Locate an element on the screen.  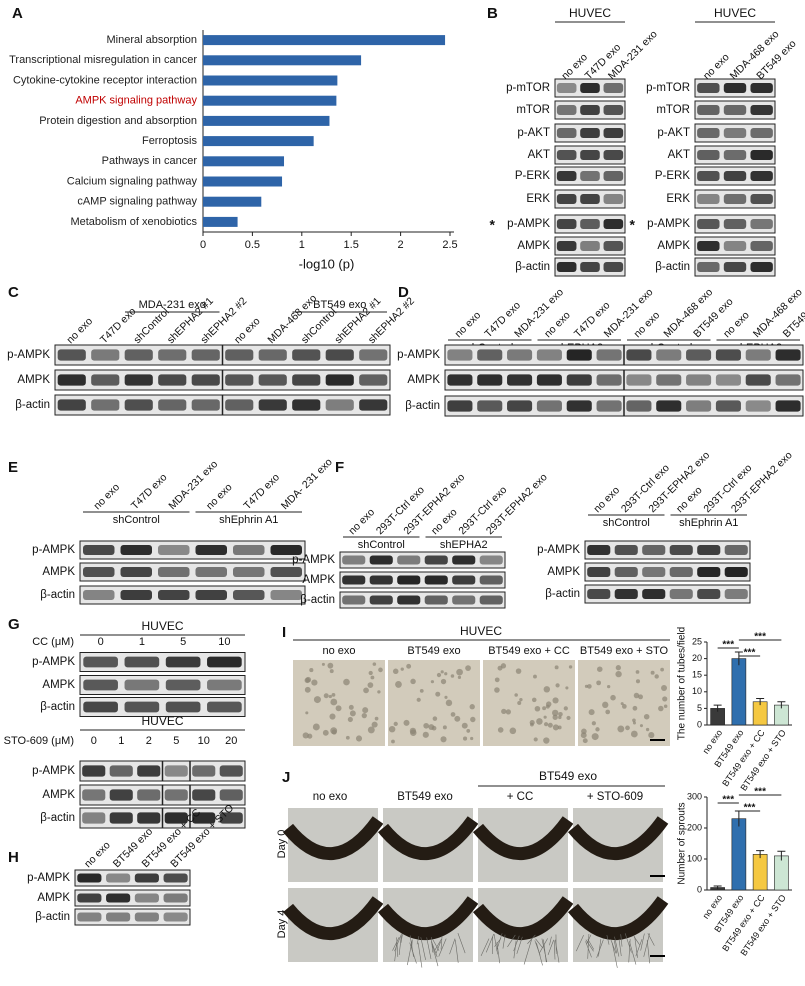
y-tick-label: 15 is located at coordinates (697, 675).